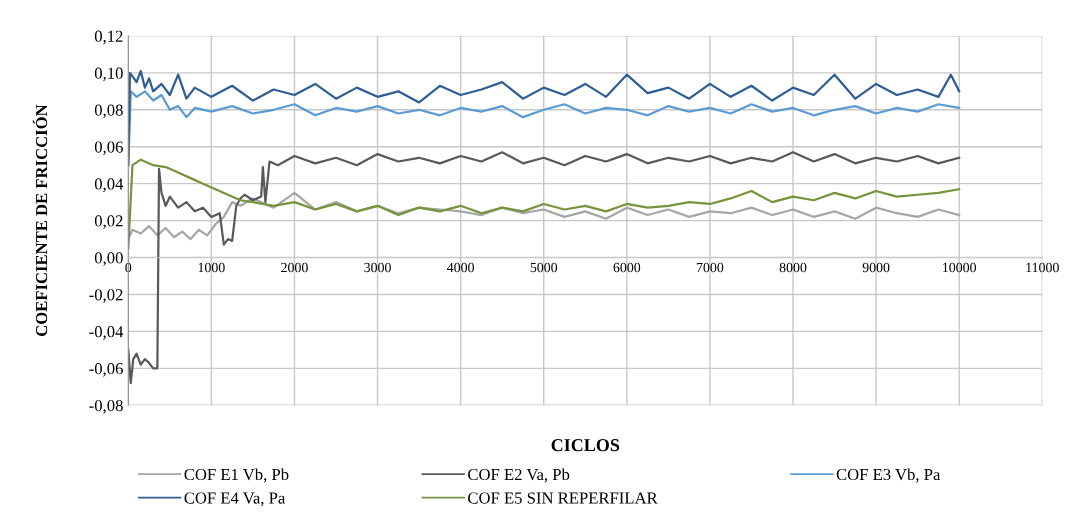 The image size is (1069, 513). What do you see at coordinates (876, 267) in the screenshot?
I see `x-tick-label: 9000` at bounding box center [876, 267].